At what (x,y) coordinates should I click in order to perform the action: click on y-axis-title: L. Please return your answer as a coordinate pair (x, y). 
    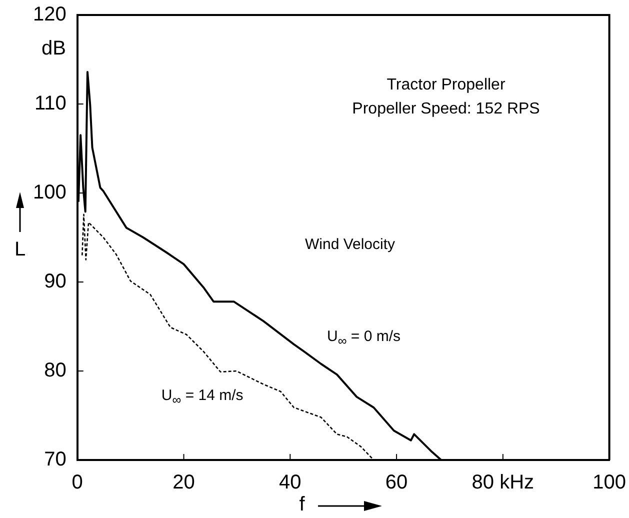
    Looking at the image, I should click on (20, 249).